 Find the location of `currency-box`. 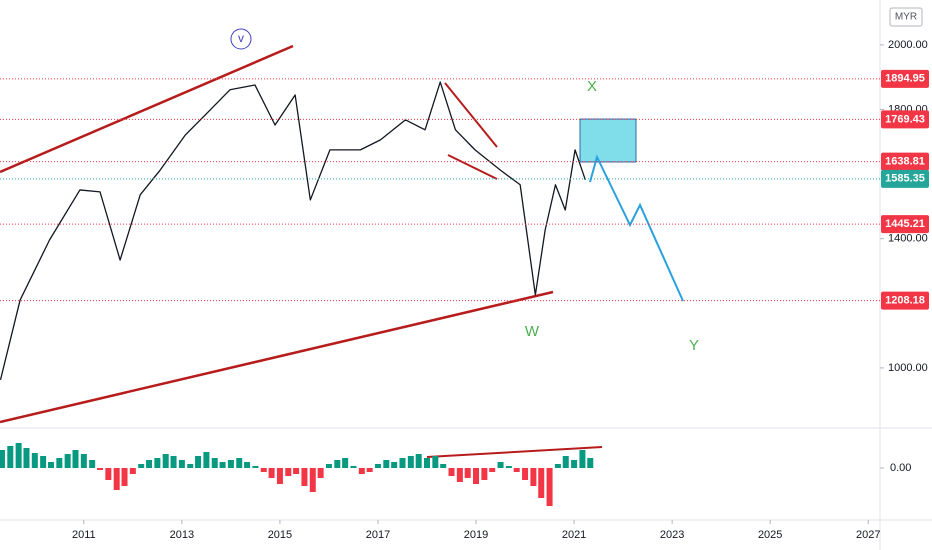

currency-box is located at coordinates (906, 17).